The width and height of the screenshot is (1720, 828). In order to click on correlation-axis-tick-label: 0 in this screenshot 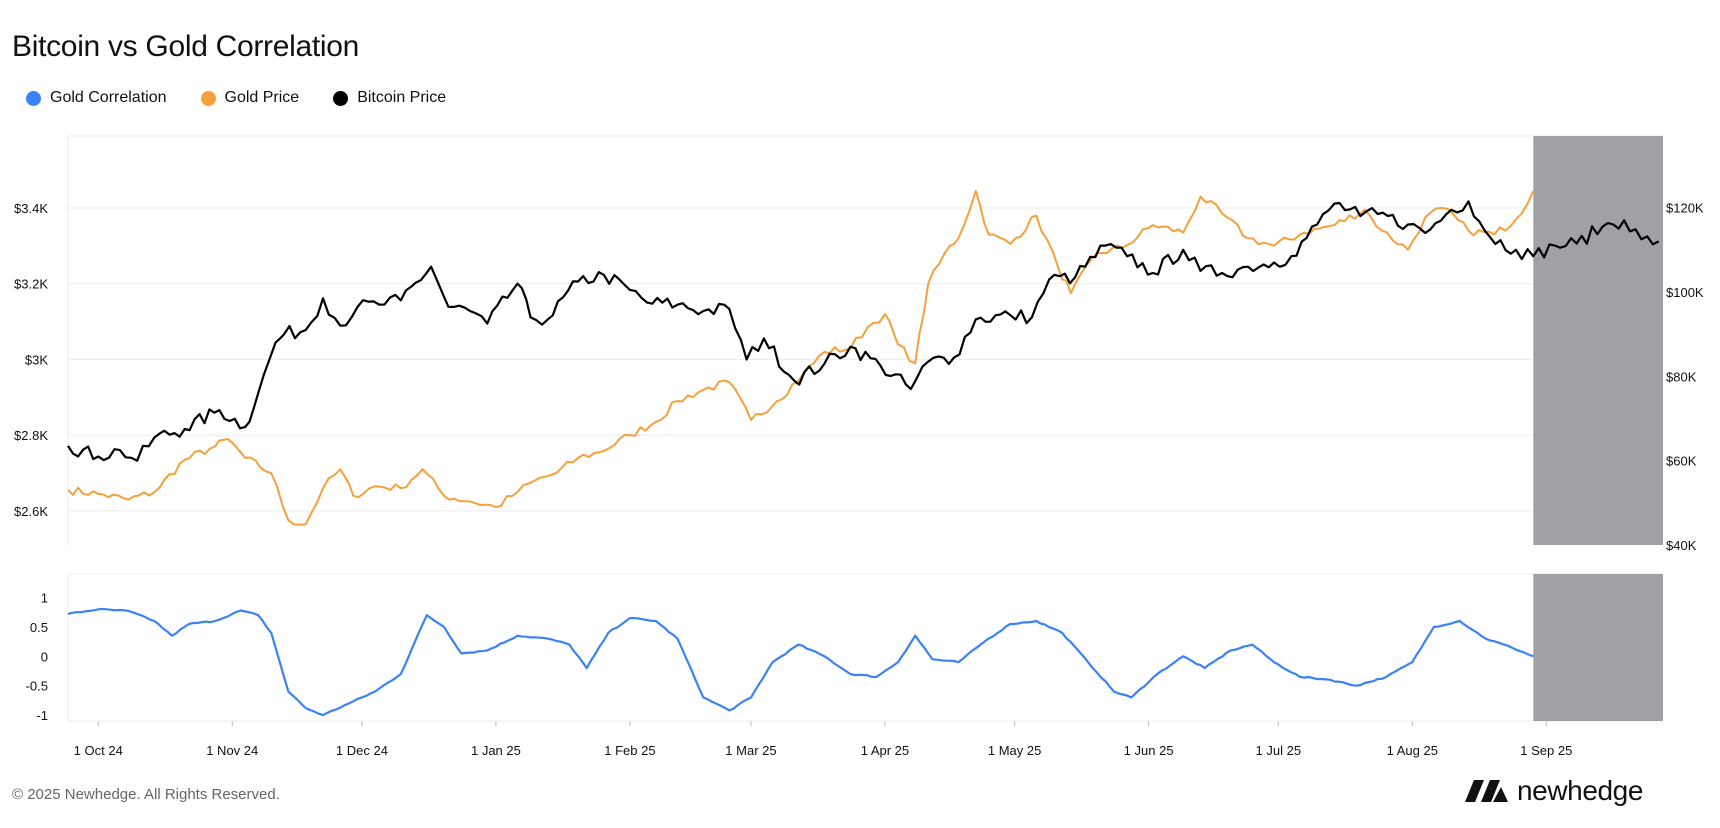, I will do `click(44, 656)`.